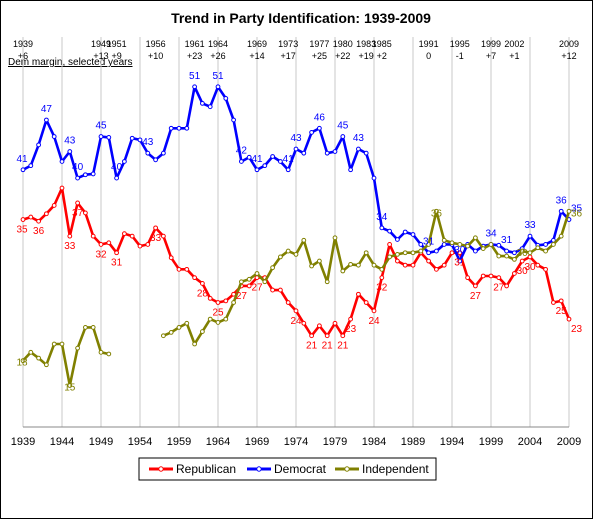  What do you see at coordinates (319, 56) in the screenshot?
I see `margin-value-label: +25` at bounding box center [319, 56].